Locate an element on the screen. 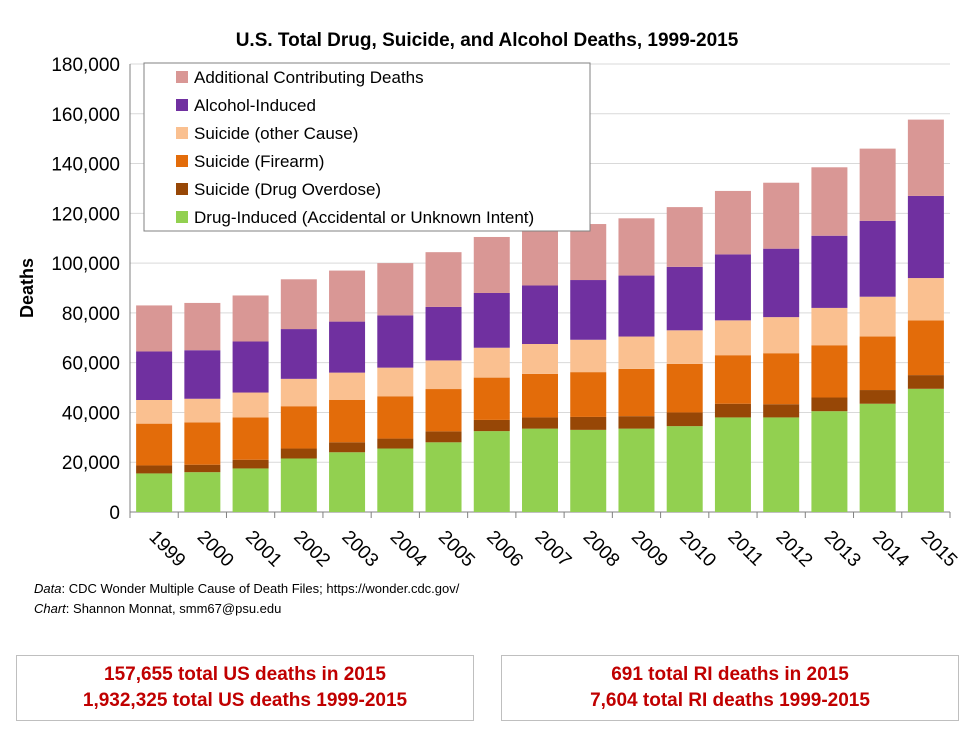 The width and height of the screenshot is (974, 729). legend-label-2: Suicide (other Cause) is located at coordinates (276, 133).